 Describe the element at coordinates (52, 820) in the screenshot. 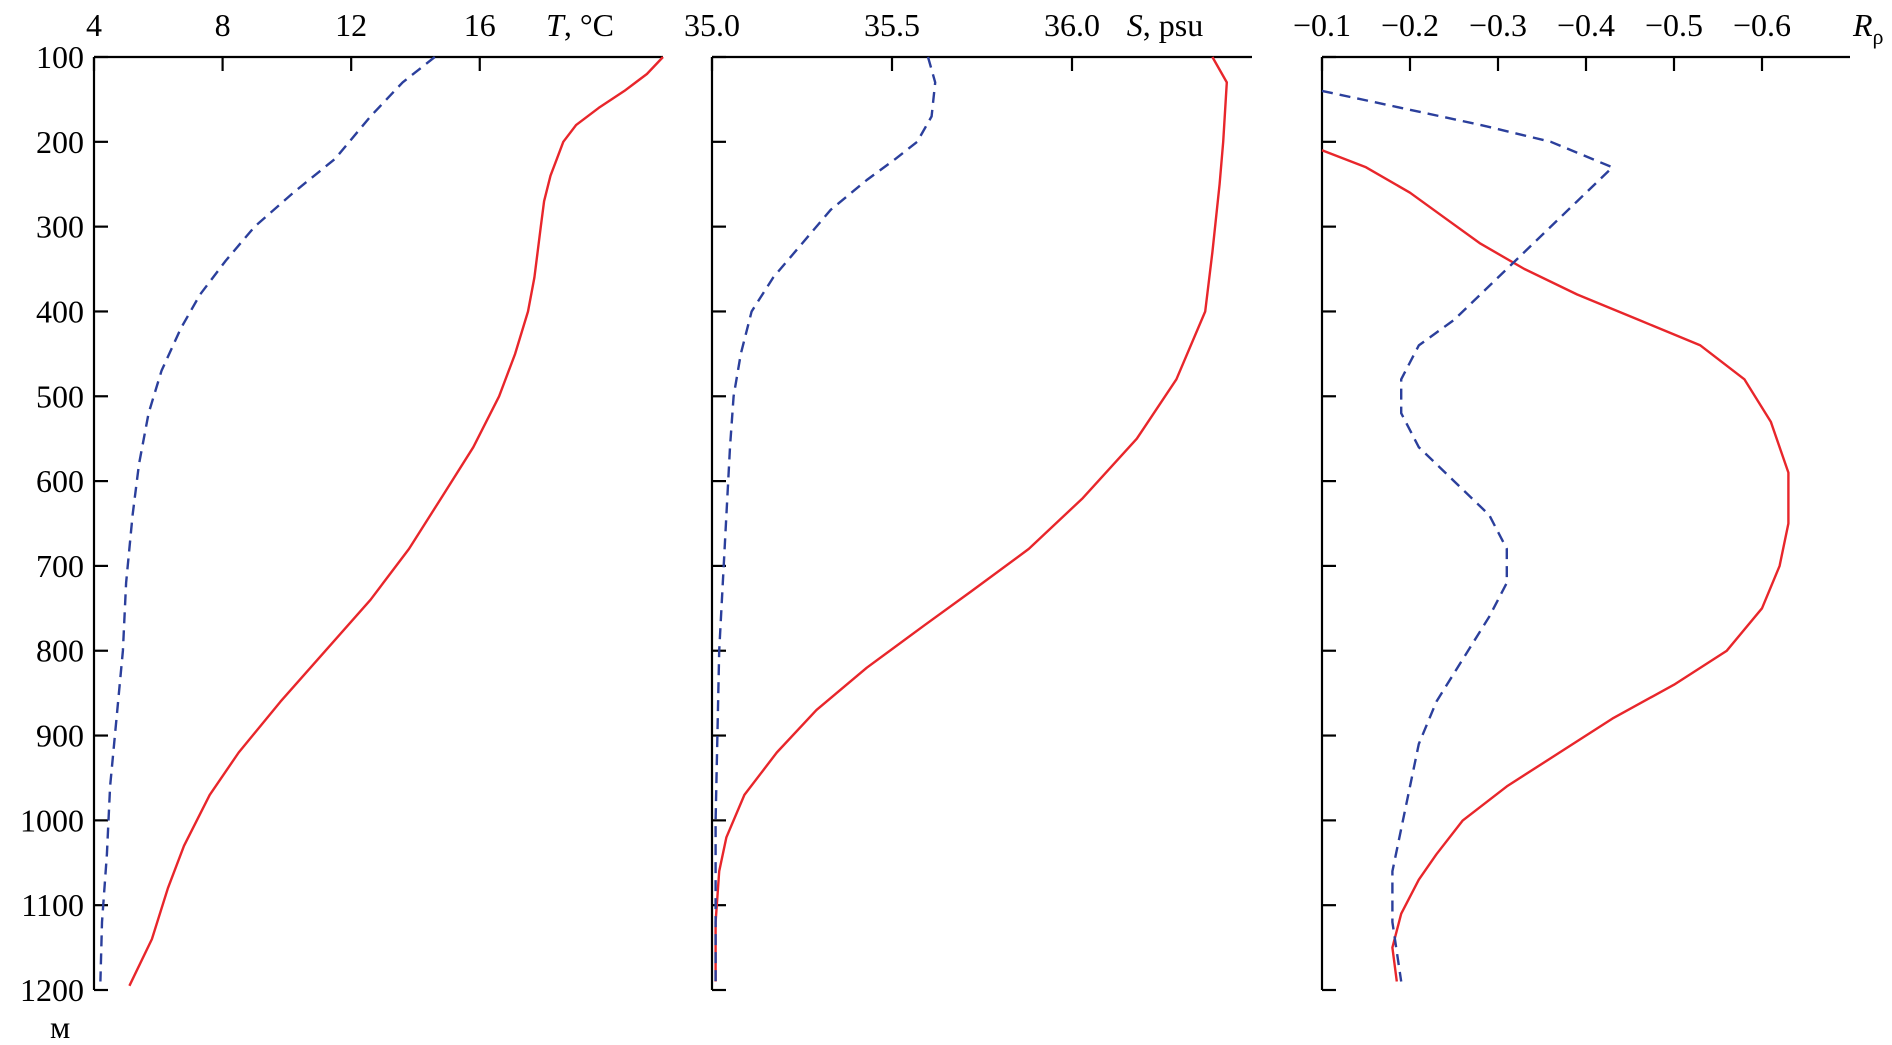

I see `depth-tick-label: 1000` at that location.